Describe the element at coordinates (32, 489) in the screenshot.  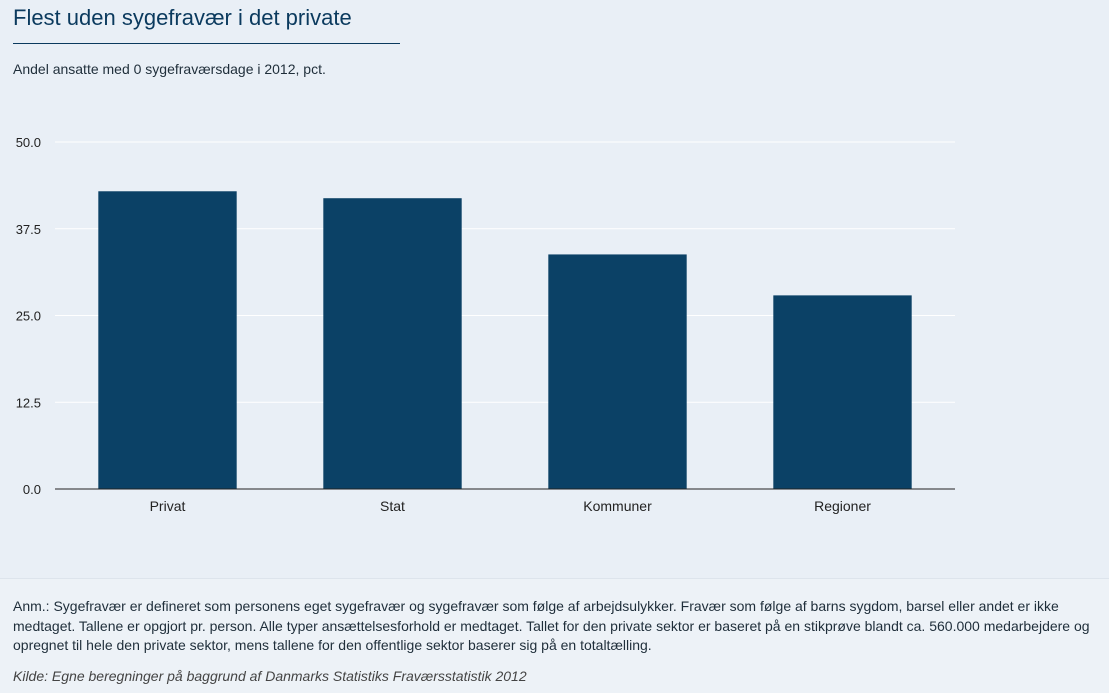
I see `y-tick-label: 0.0` at that location.